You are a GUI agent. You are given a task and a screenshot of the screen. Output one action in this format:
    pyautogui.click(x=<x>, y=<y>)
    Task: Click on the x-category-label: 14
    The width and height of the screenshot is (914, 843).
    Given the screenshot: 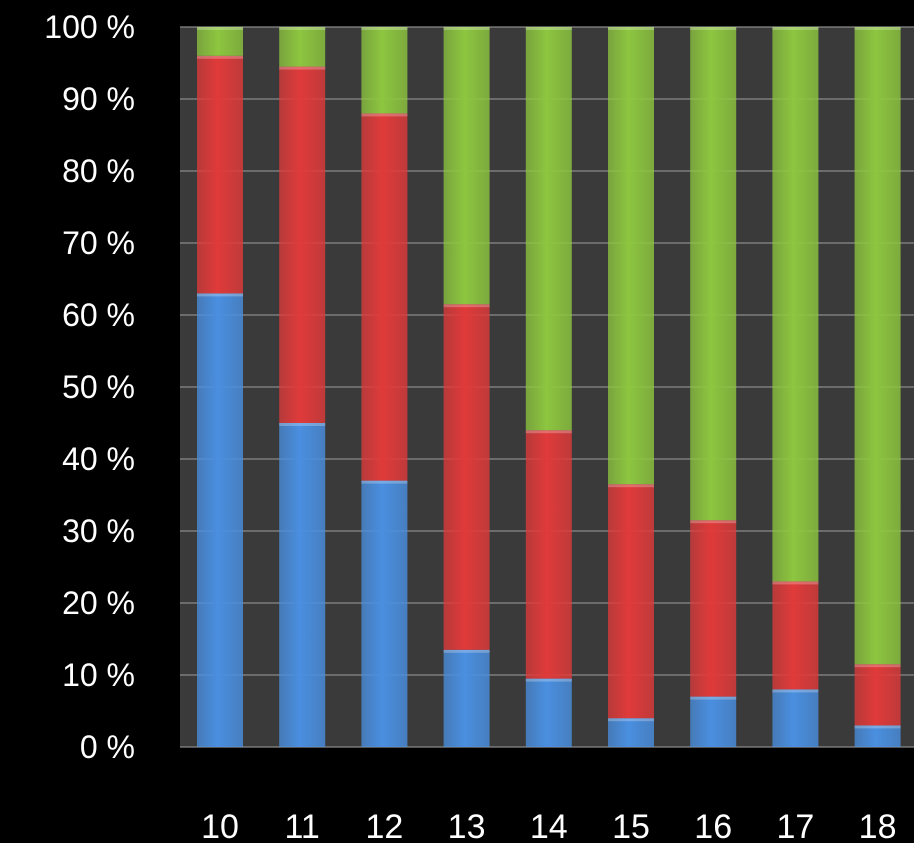 What is the action you would take?
    pyautogui.click(x=549, y=825)
    